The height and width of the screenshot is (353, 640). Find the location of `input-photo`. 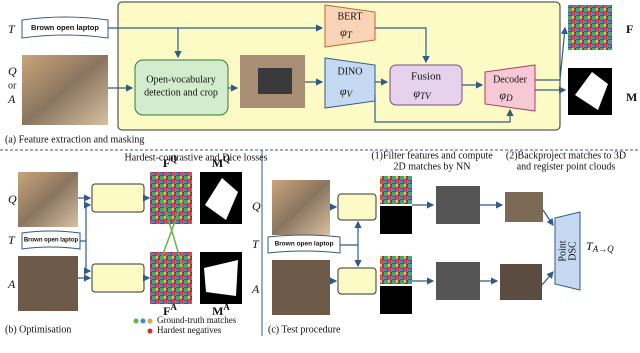

input-photo is located at coordinates (65, 90).